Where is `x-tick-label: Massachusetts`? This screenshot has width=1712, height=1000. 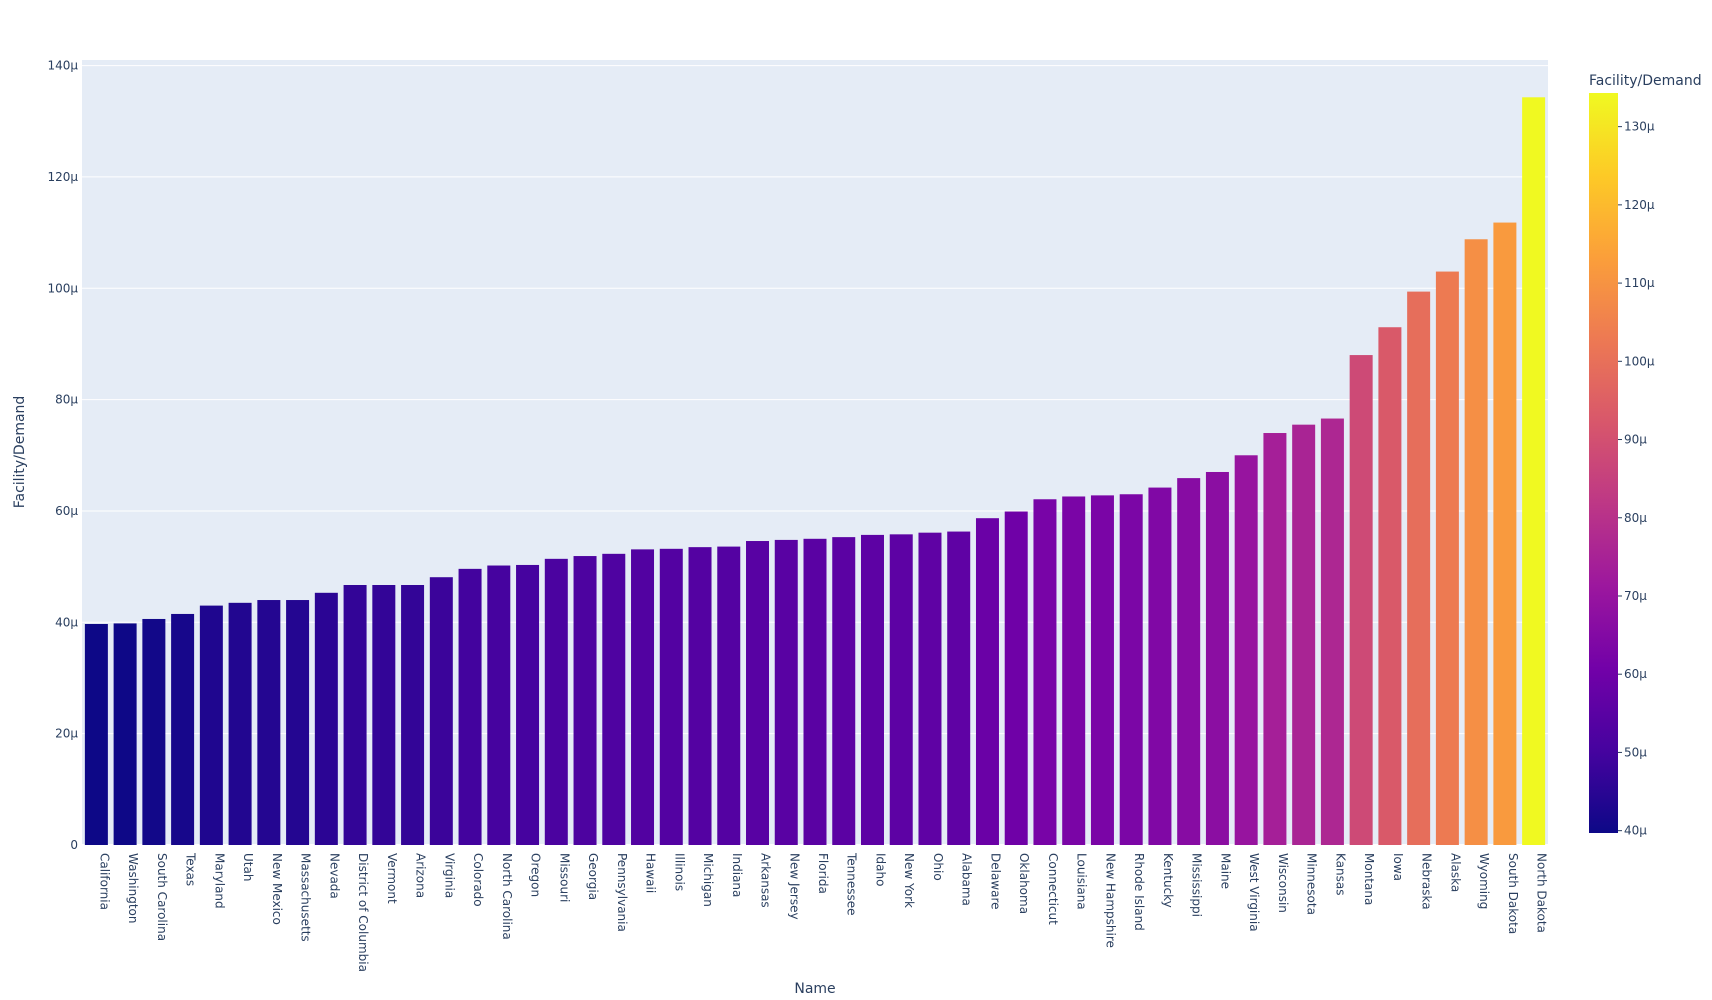
x-tick-label: Massachusetts is located at coordinates (306, 897).